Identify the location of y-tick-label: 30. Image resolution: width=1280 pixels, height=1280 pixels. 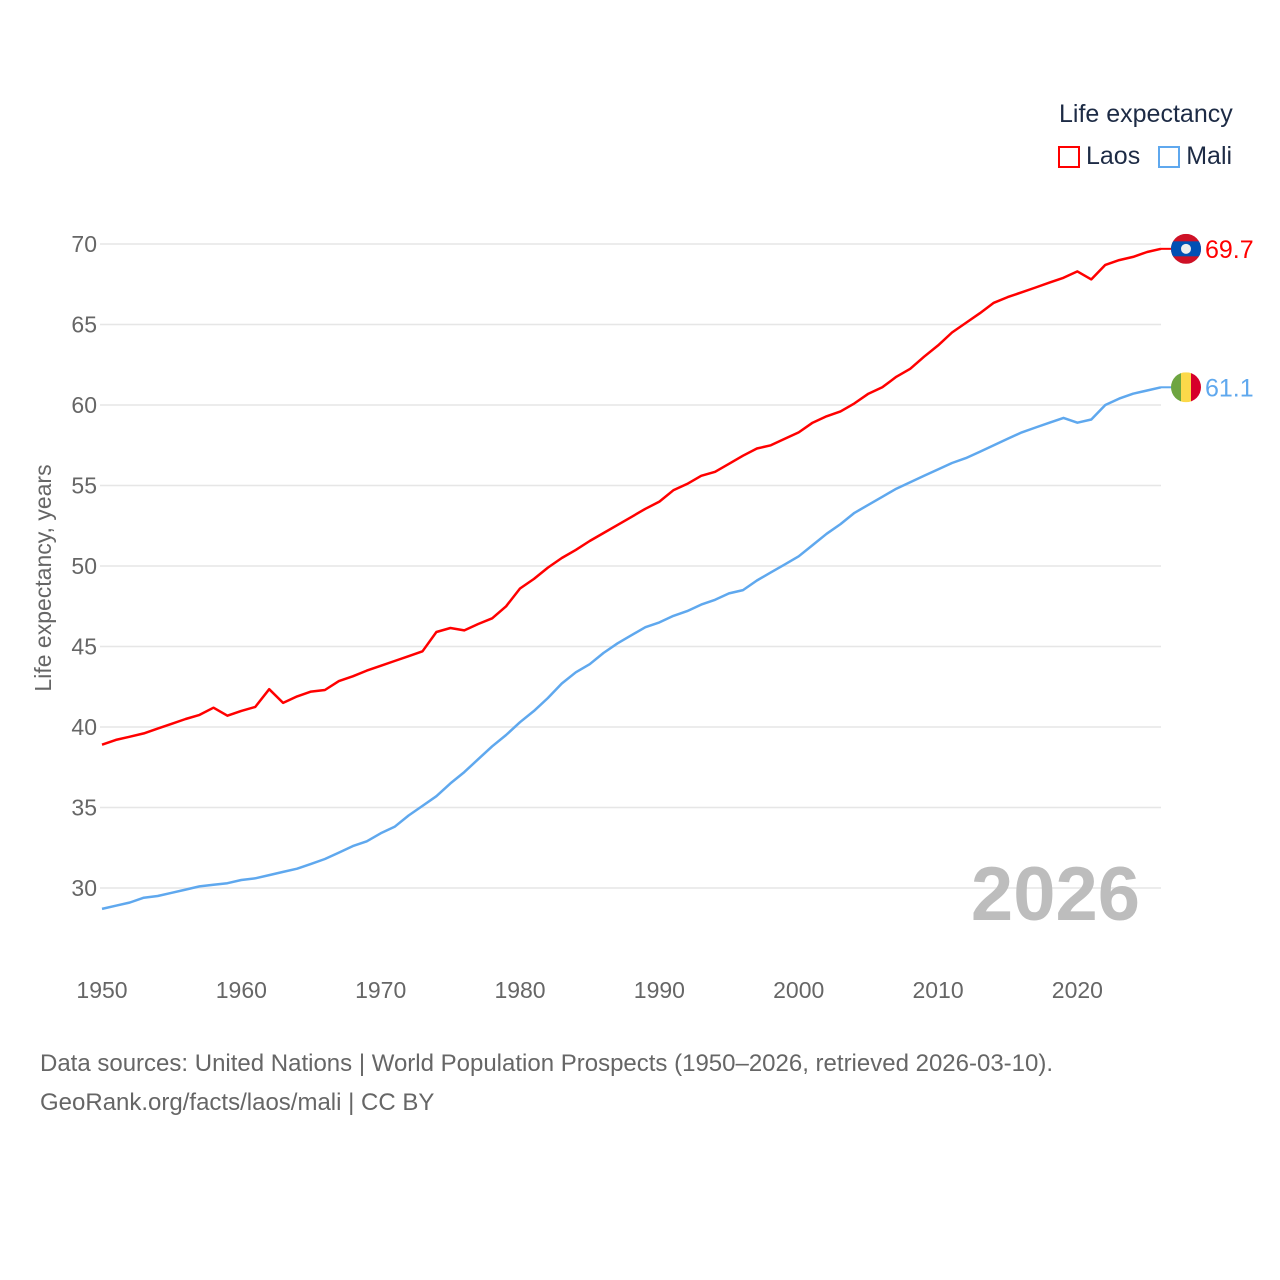
(84, 888).